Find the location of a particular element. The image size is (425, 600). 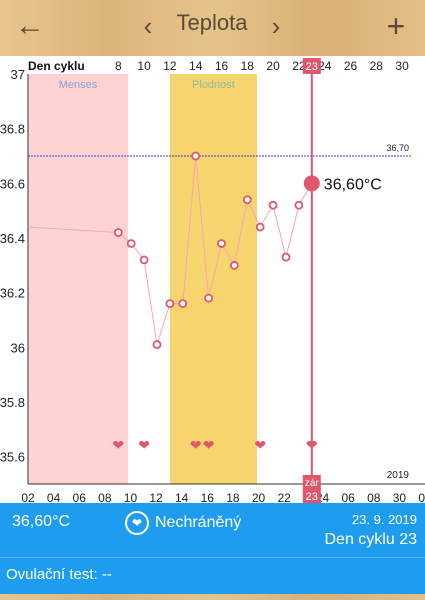

bottom-tick-label: 14 is located at coordinates (182, 497).